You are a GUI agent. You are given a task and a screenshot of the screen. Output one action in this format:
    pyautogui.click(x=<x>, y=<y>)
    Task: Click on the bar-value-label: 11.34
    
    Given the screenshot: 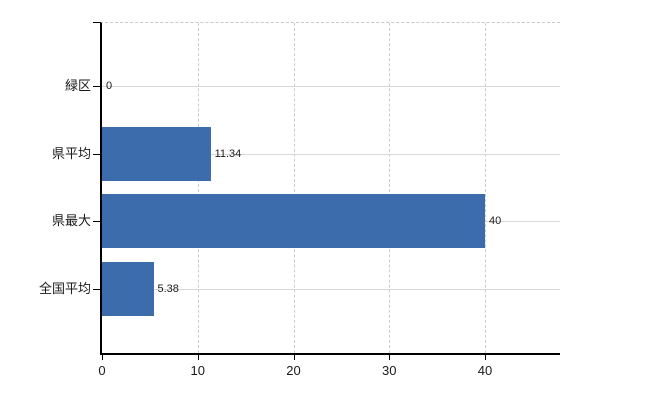 What is the action you would take?
    pyautogui.click(x=228, y=153)
    